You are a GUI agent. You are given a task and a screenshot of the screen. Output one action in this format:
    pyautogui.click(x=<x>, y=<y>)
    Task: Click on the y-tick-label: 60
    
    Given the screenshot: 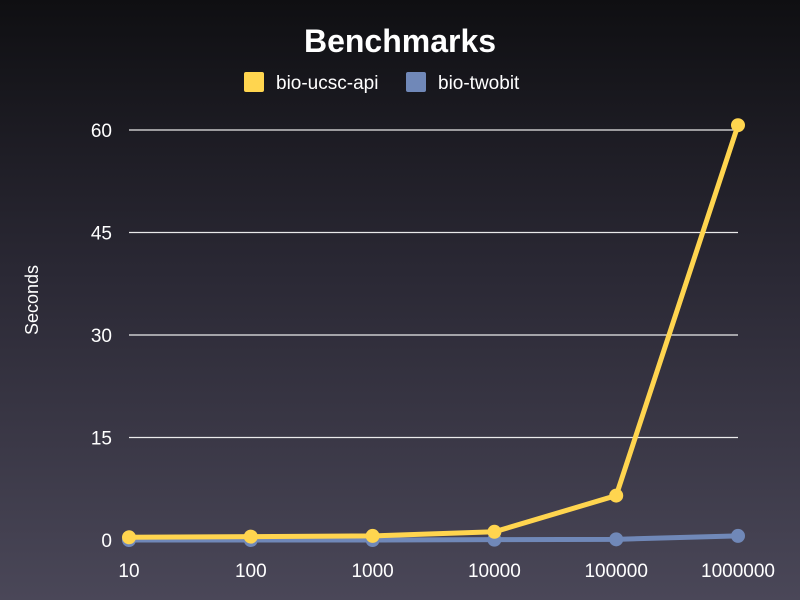 What is the action you would take?
    pyautogui.click(x=101, y=131)
    